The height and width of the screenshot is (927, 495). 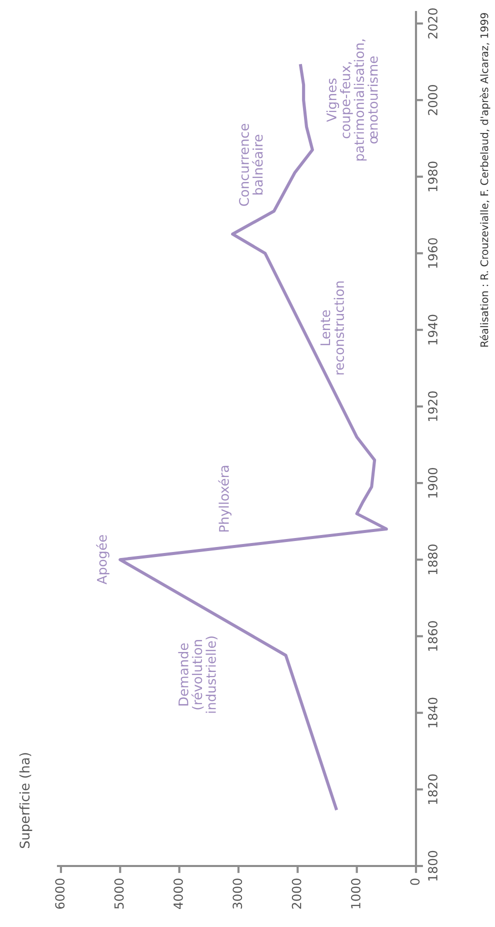 What do you see at coordinates (433, 483) in the screenshot?
I see `y-tick-label: 1900` at bounding box center [433, 483].